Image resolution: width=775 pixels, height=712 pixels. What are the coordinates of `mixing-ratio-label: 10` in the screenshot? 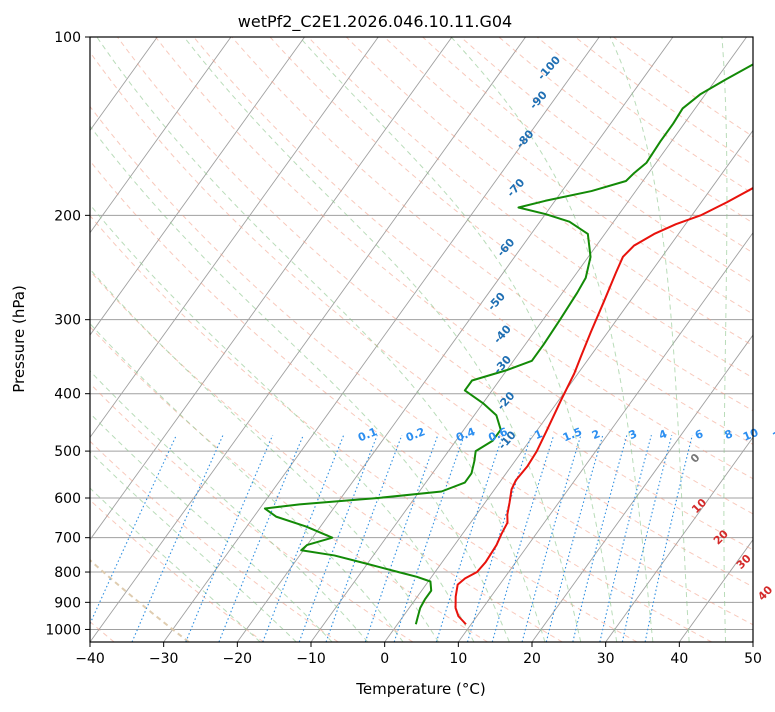 It's located at (750, 435).